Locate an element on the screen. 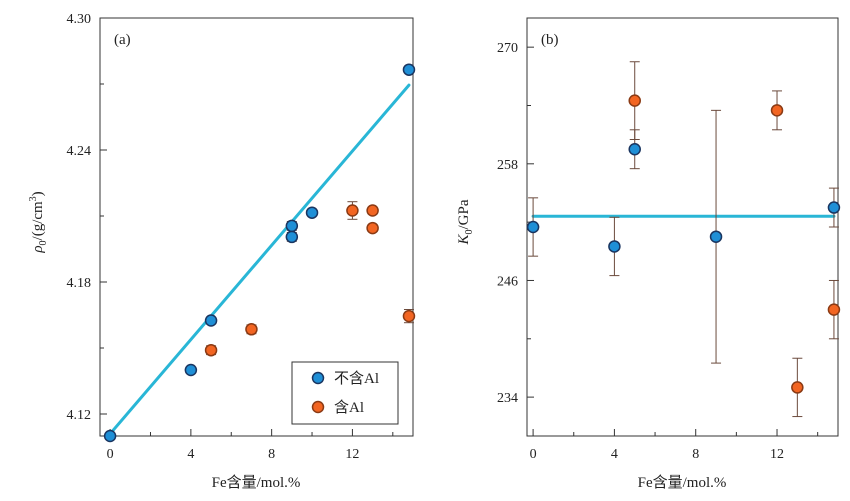 Image resolution: width=850 pixels, height=501 pixels. legend-label-no-al: 不含Al is located at coordinates (356, 378).